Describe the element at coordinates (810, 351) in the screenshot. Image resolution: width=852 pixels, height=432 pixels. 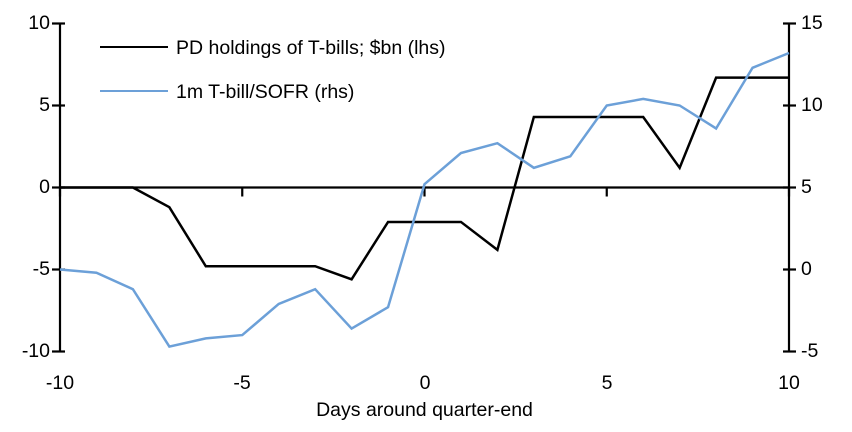
I see `right-axis-tick-label: -5` at that location.